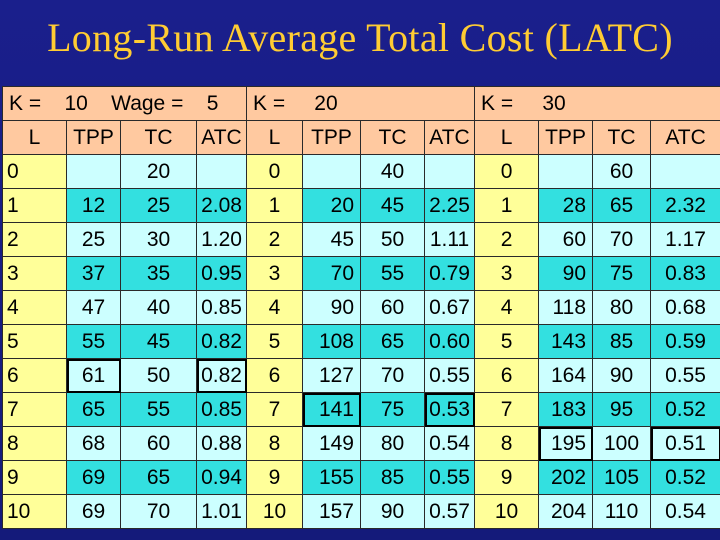 The image size is (720, 540). Describe the element at coordinates (622, 205) in the screenshot. I see `panel-3-tc-cell: 65` at that location.